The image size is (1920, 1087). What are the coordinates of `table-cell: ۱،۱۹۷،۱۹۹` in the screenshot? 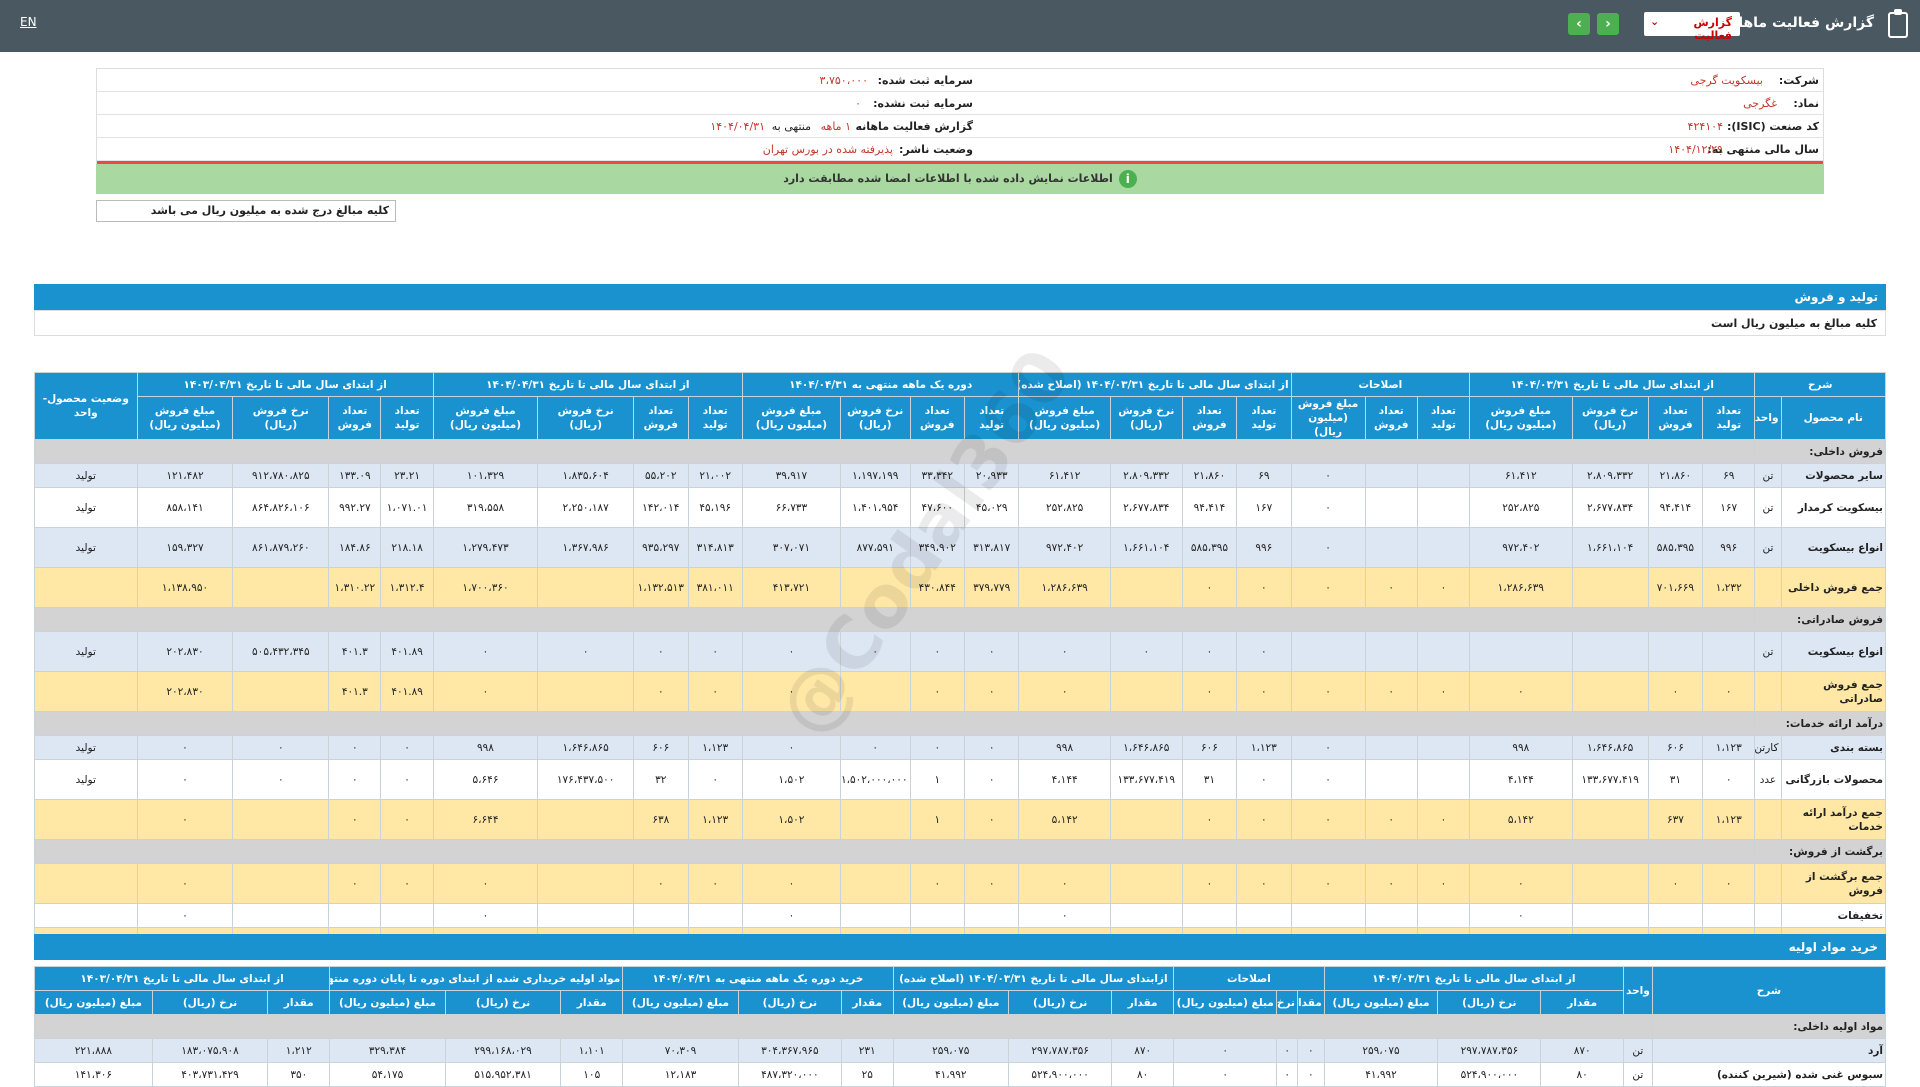 It's located at (875, 475).